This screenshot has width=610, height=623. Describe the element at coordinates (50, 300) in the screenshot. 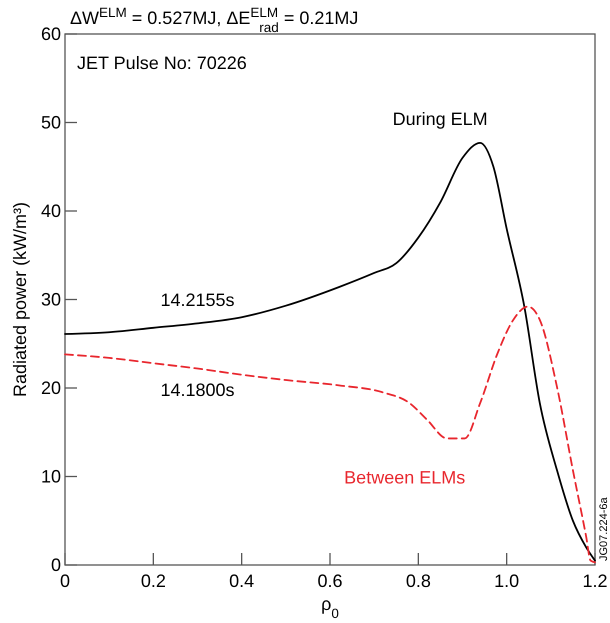

I see `y-tick-label: 30` at that location.